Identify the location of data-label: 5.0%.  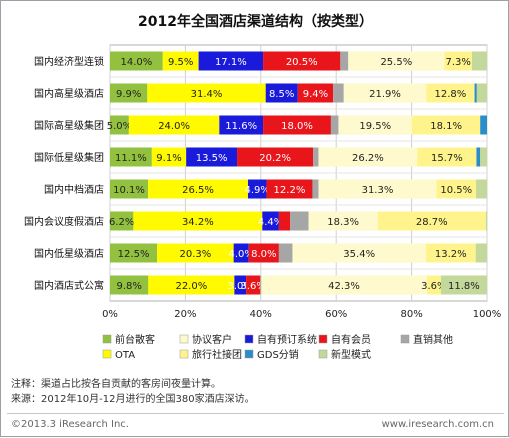
(119, 126).